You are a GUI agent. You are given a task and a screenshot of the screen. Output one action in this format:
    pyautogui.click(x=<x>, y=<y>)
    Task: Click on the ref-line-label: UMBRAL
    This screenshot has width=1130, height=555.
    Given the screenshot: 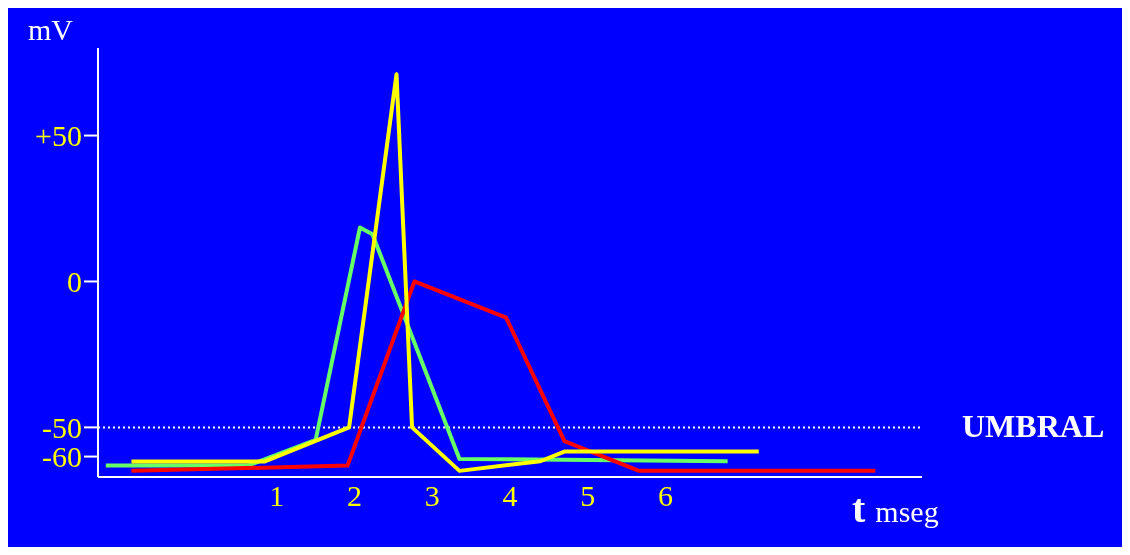 What is the action you would take?
    pyautogui.click(x=1033, y=426)
    